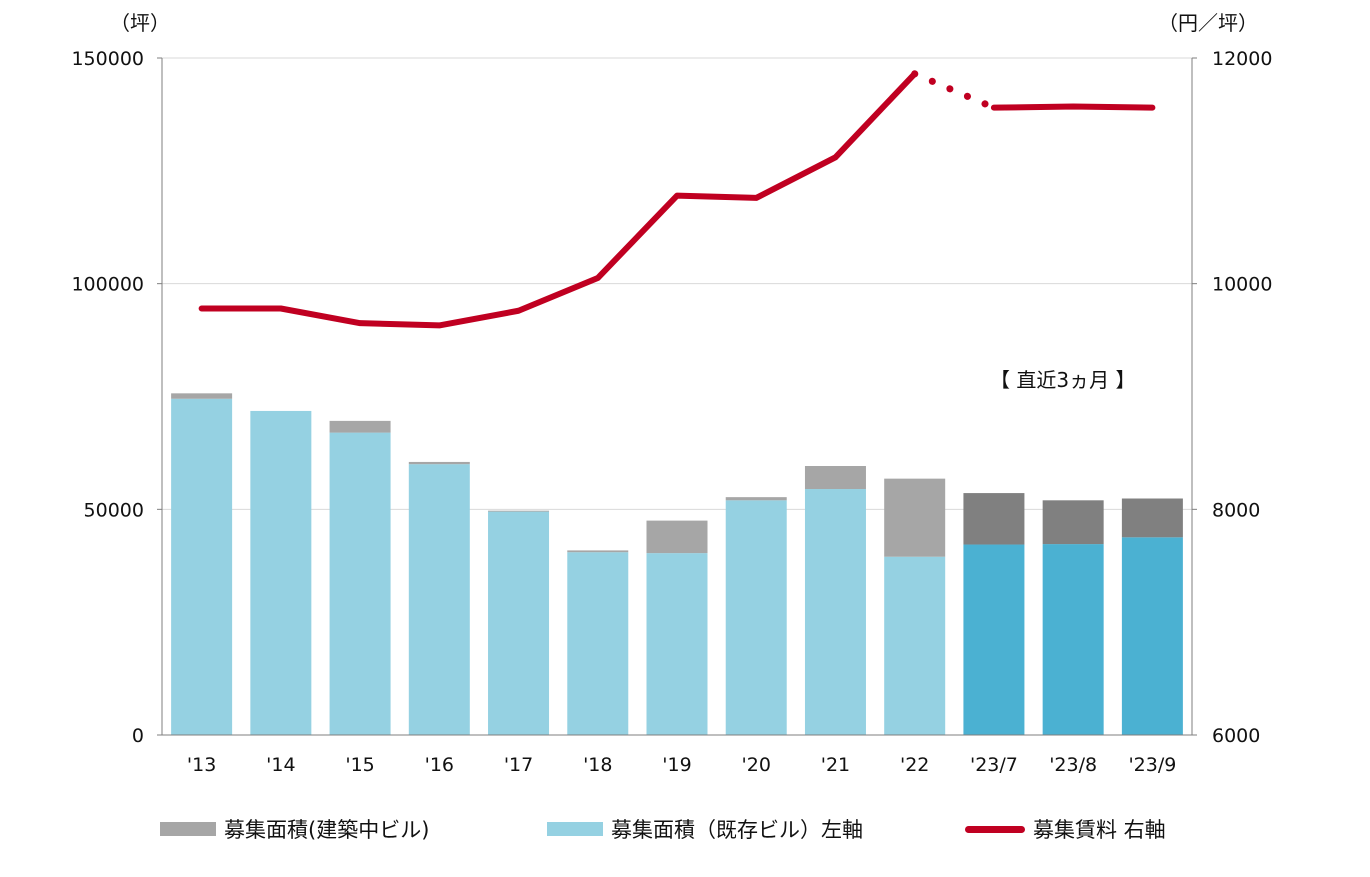  Describe the element at coordinates (439, 765) in the screenshot. I see `x-tick-label: '16` at that location.